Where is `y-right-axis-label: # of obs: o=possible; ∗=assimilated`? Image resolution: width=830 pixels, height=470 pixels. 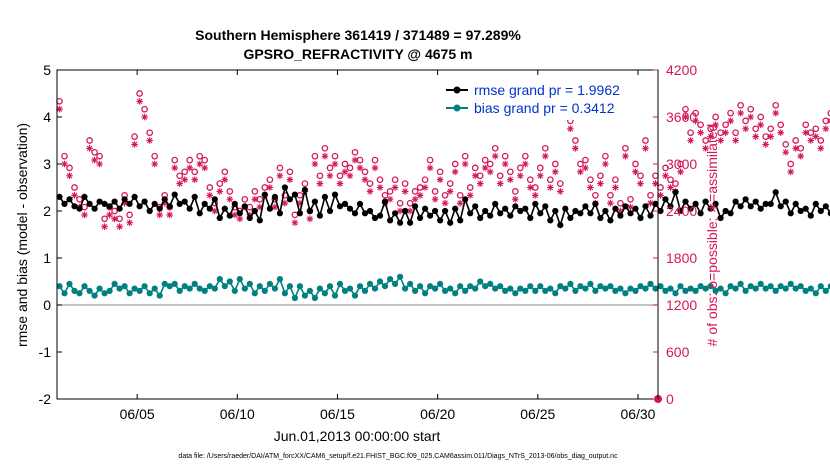
y-right-axis-label: # of obs: o=possible; ∗=assimilated is located at coordinates (712, 235).